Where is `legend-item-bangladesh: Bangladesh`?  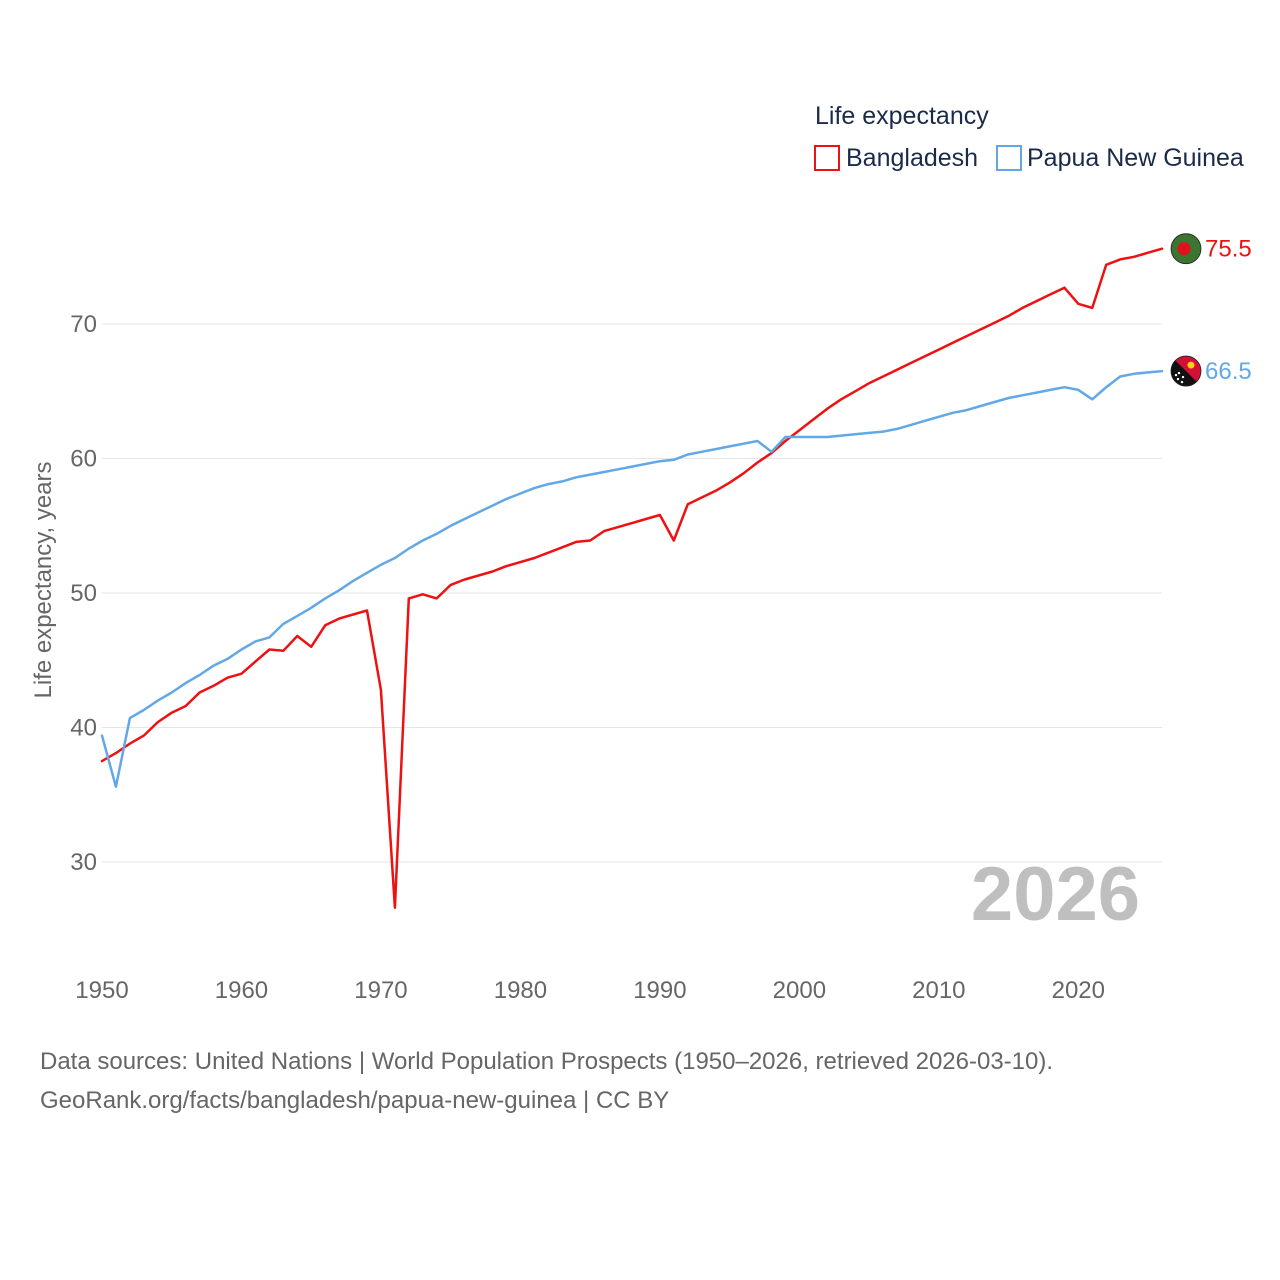 legend-item-bangladesh: Bangladesh is located at coordinates (896, 158).